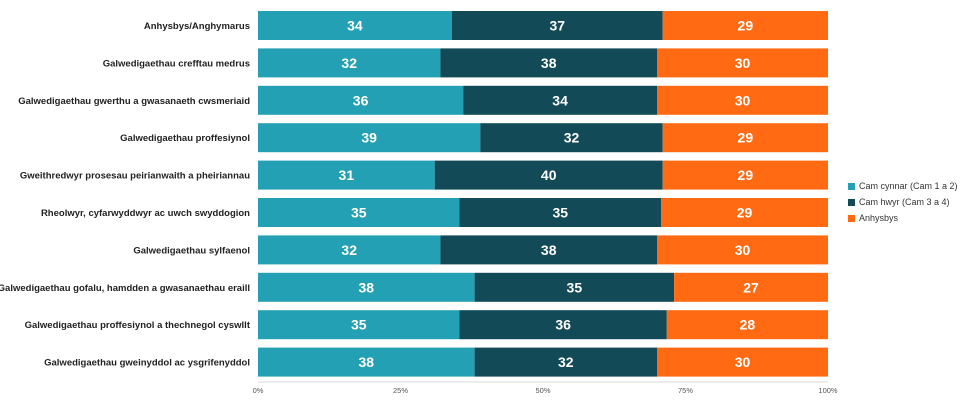  What do you see at coordinates (685, 390) in the screenshot?
I see `x-tick-label: 75%` at bounding box center [685, 390].